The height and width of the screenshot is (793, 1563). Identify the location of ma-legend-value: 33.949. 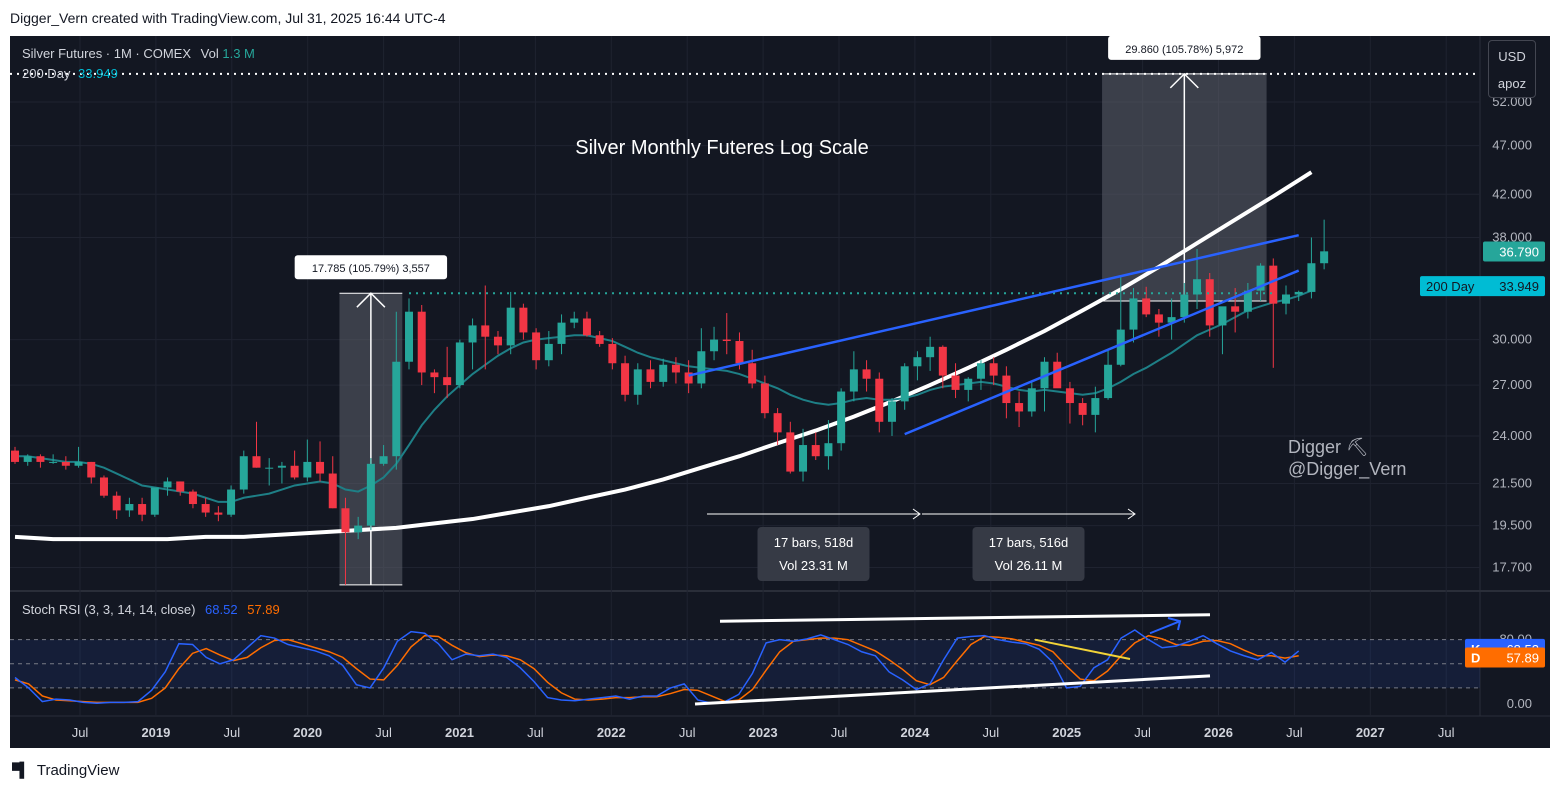
(98, 73).